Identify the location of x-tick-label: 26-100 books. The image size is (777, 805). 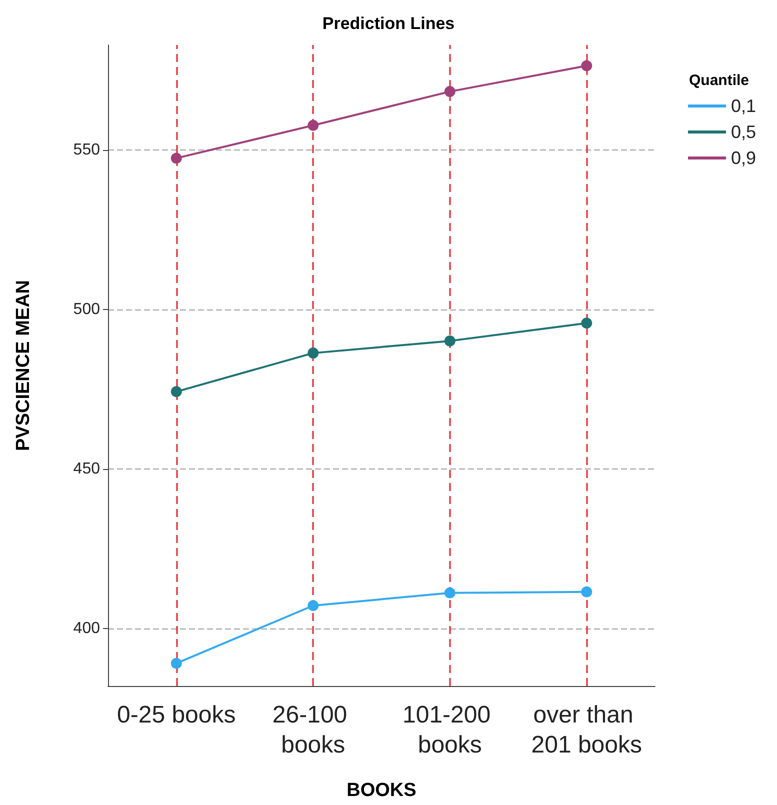
(313, 730).